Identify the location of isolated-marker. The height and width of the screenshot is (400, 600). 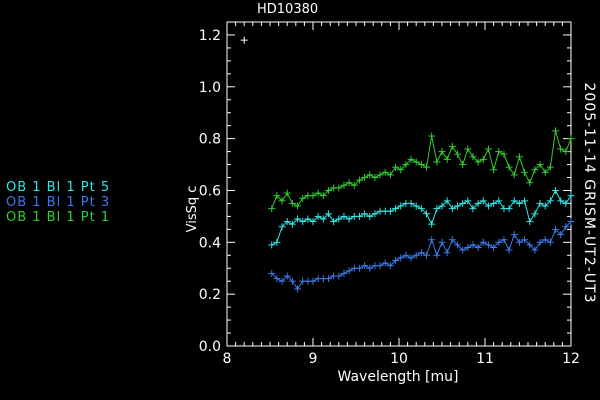
(244, 40).